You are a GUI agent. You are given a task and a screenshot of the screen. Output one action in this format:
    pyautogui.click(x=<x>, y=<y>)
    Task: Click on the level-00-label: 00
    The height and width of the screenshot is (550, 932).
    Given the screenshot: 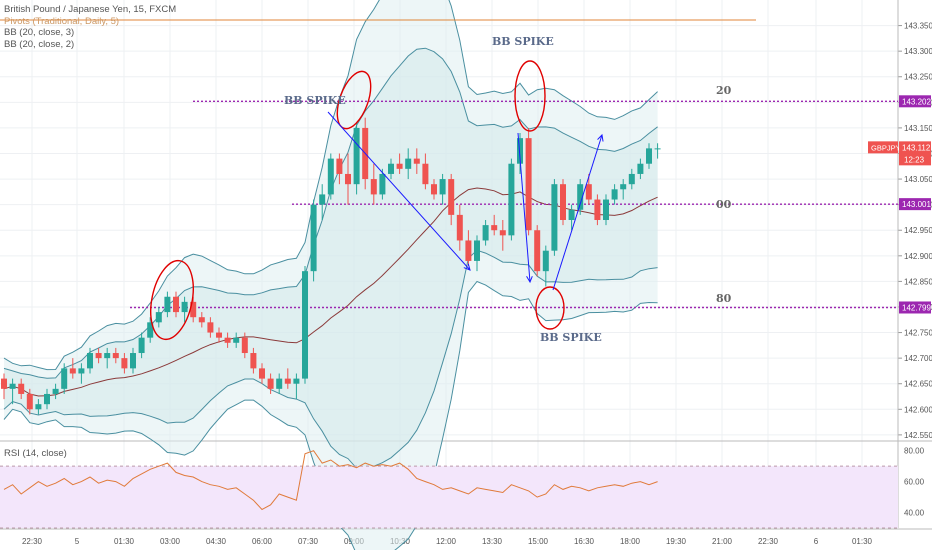 What is the action you would take?
    pyautogui.click(x=724, y=204)
    